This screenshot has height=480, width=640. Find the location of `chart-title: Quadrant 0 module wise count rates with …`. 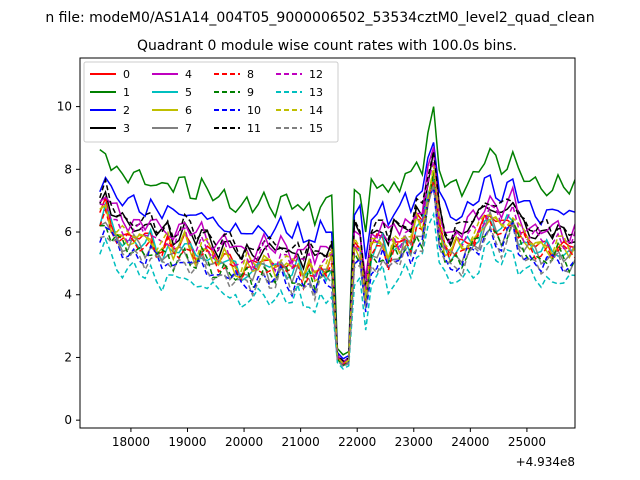

chart-title: Quadrant 0 module wise count rates with … is located at coordinates (327, 46).